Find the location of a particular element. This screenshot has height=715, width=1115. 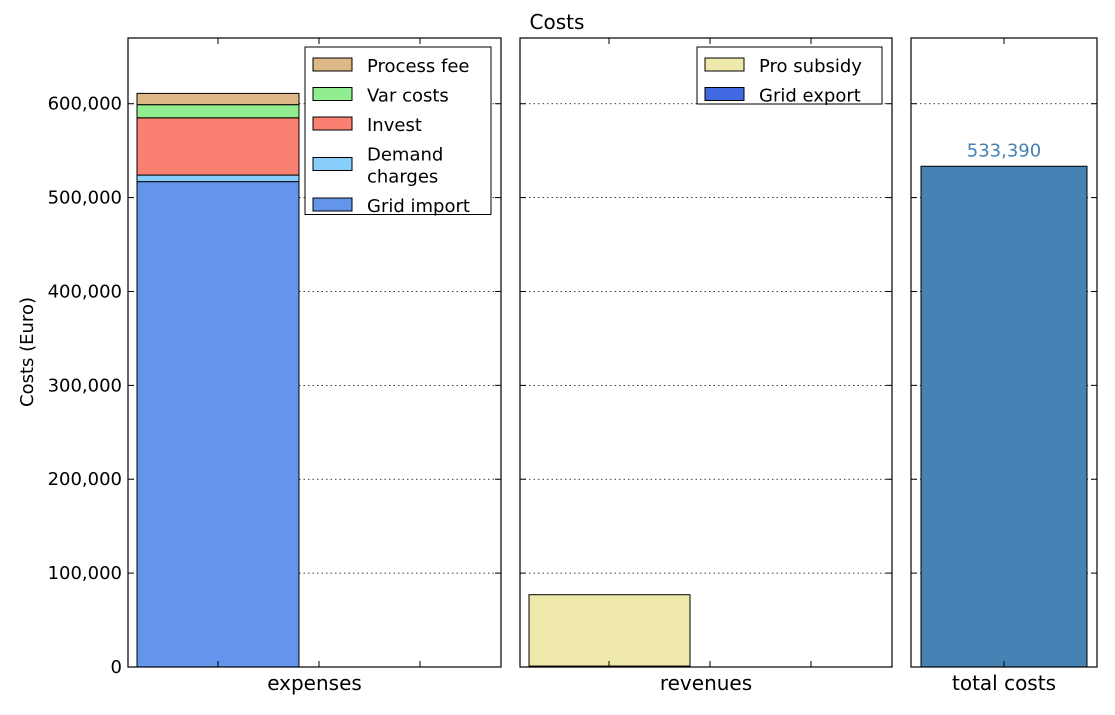

legend-box is located at coordinates (398, 130).